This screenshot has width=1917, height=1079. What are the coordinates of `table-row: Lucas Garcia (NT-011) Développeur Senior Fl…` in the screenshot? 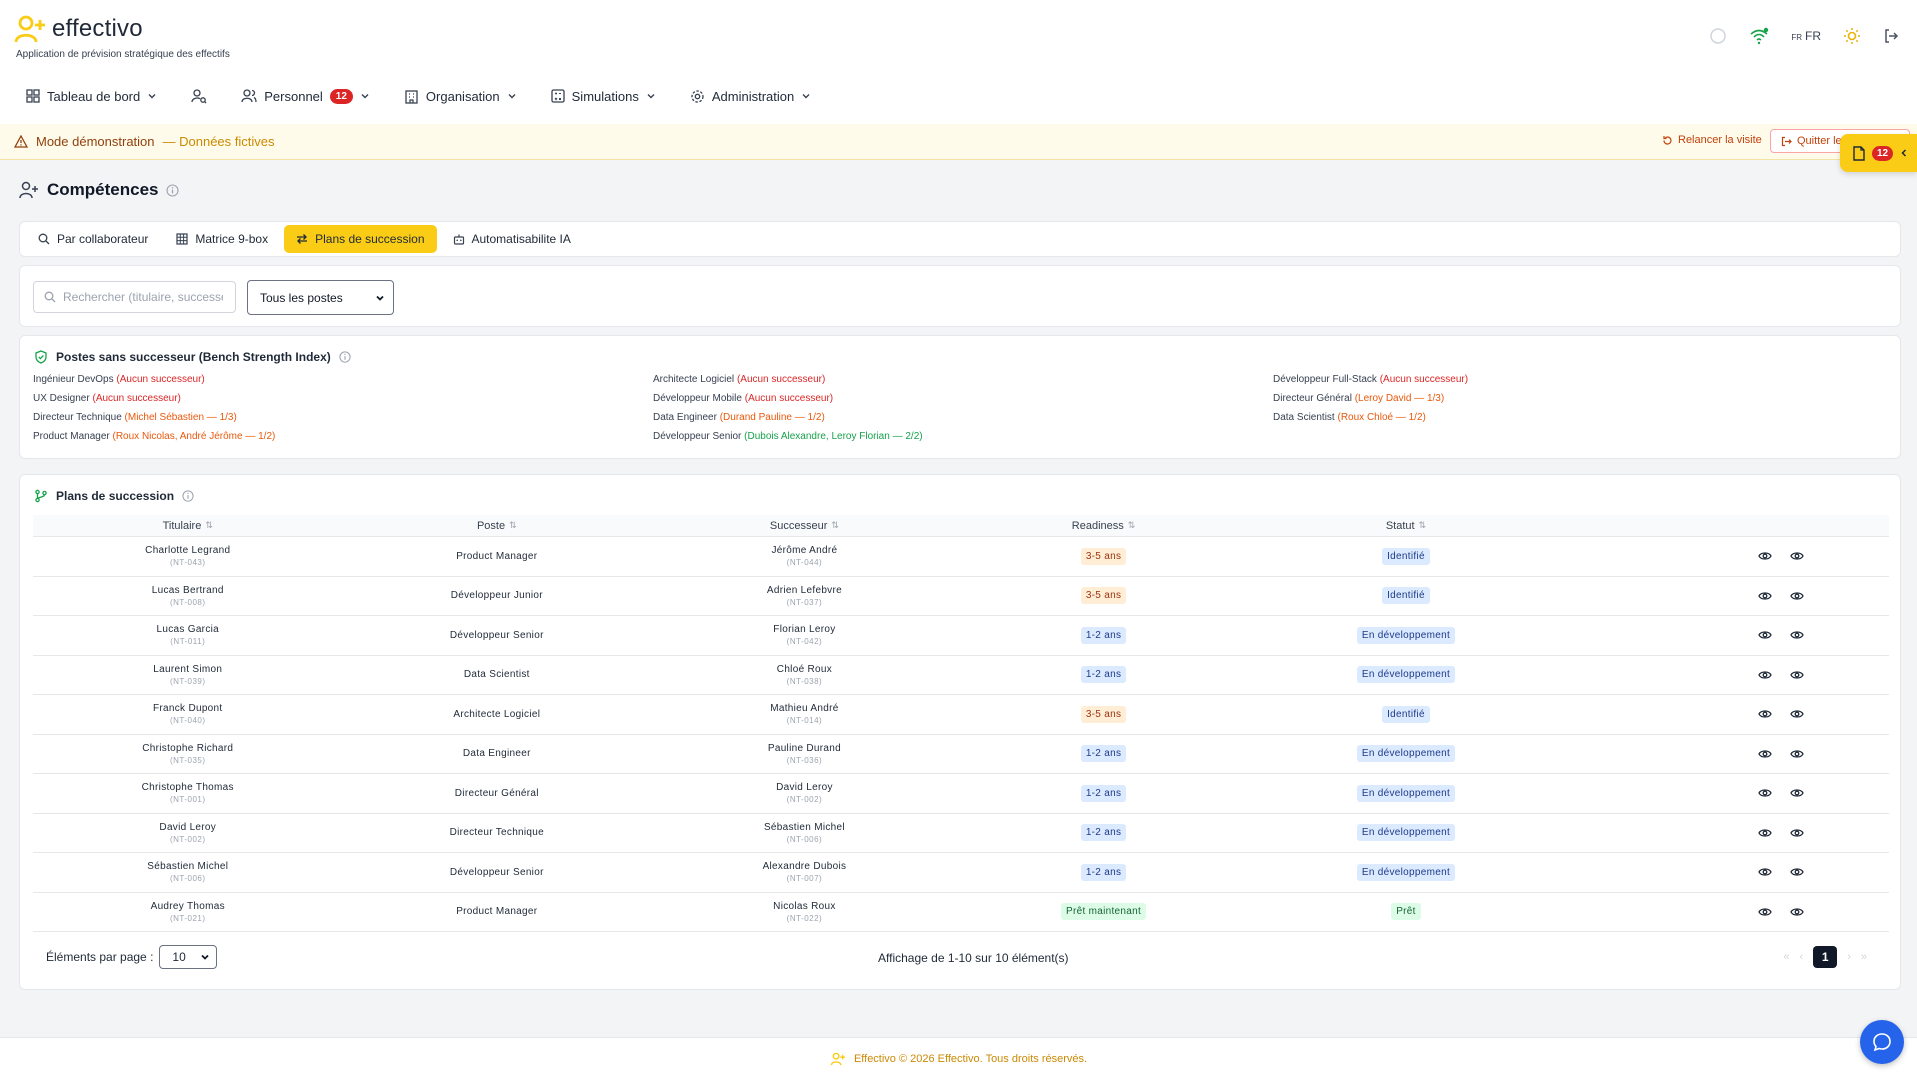 It's located at (961, 636).